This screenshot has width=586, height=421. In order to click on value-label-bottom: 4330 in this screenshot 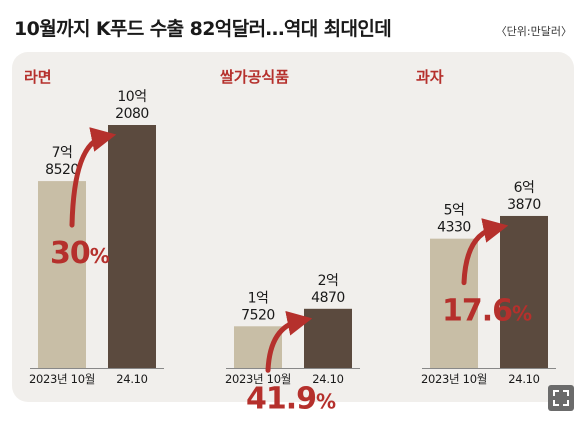, I will do `click(454, 228)`.